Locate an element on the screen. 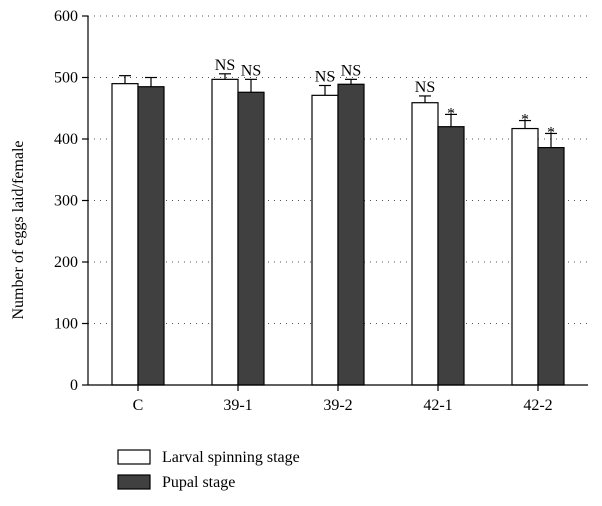 The width and height of the screenshot is (602, 506). y-tick-label: 600 is located at coordinates (66, 16).